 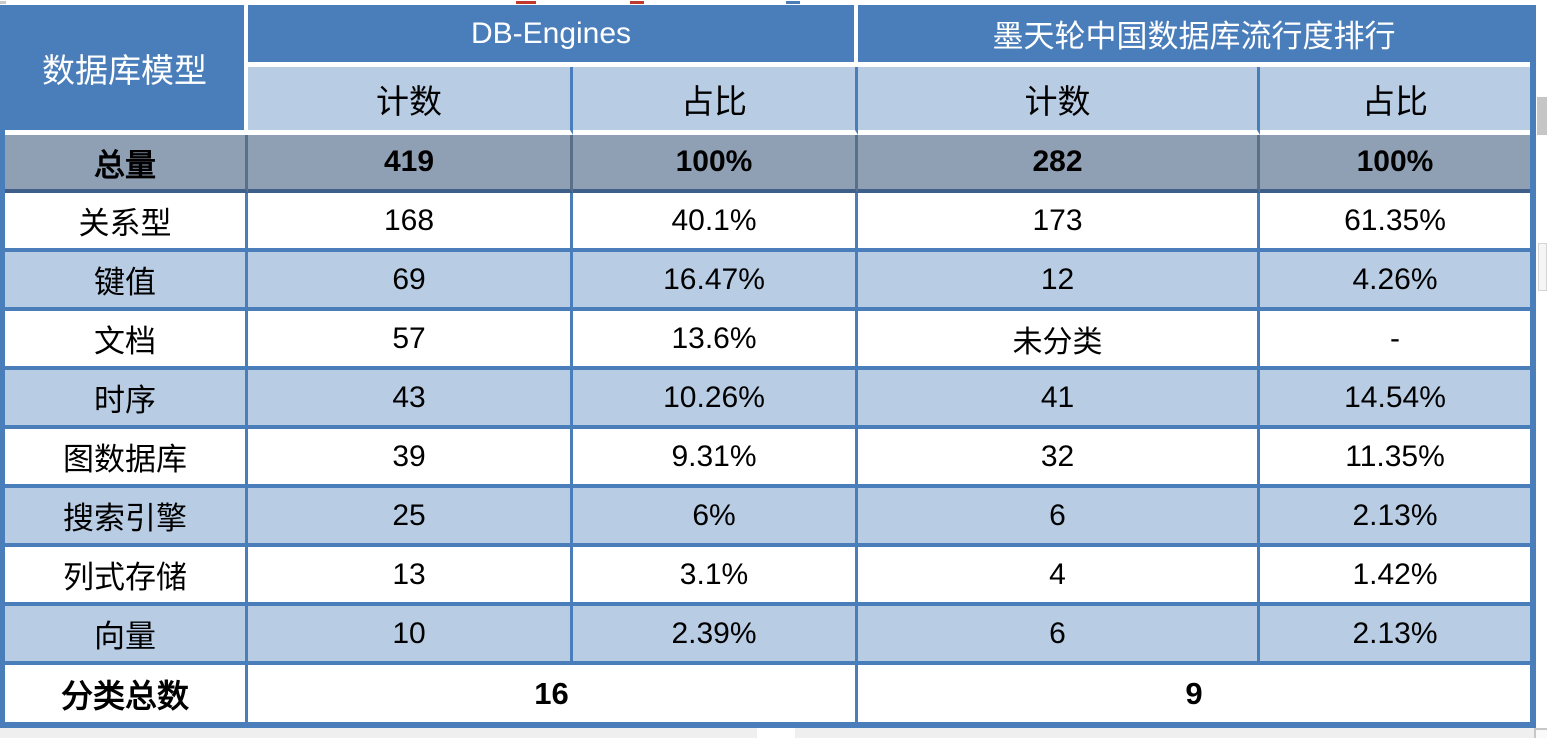 I want to click on row-label: 搜索引擎, so click(x=125, y=518).